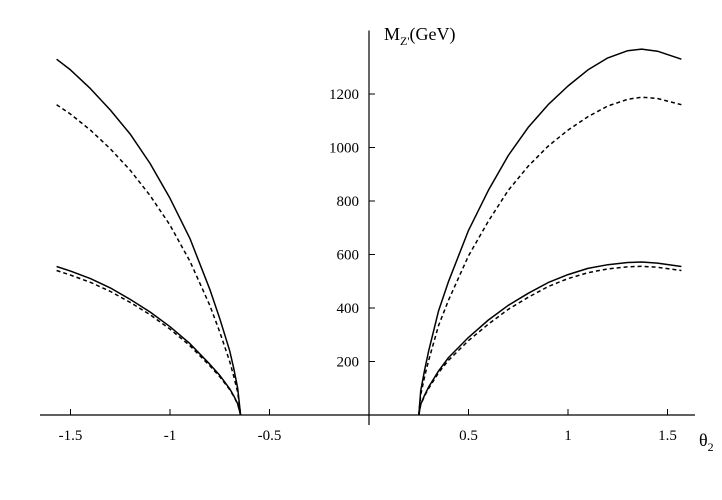 This screenshot has height=500, width=722. Describe the element at coordinates (348, 309) in the screenshot. I see `y-tick-label: 400` at that location.